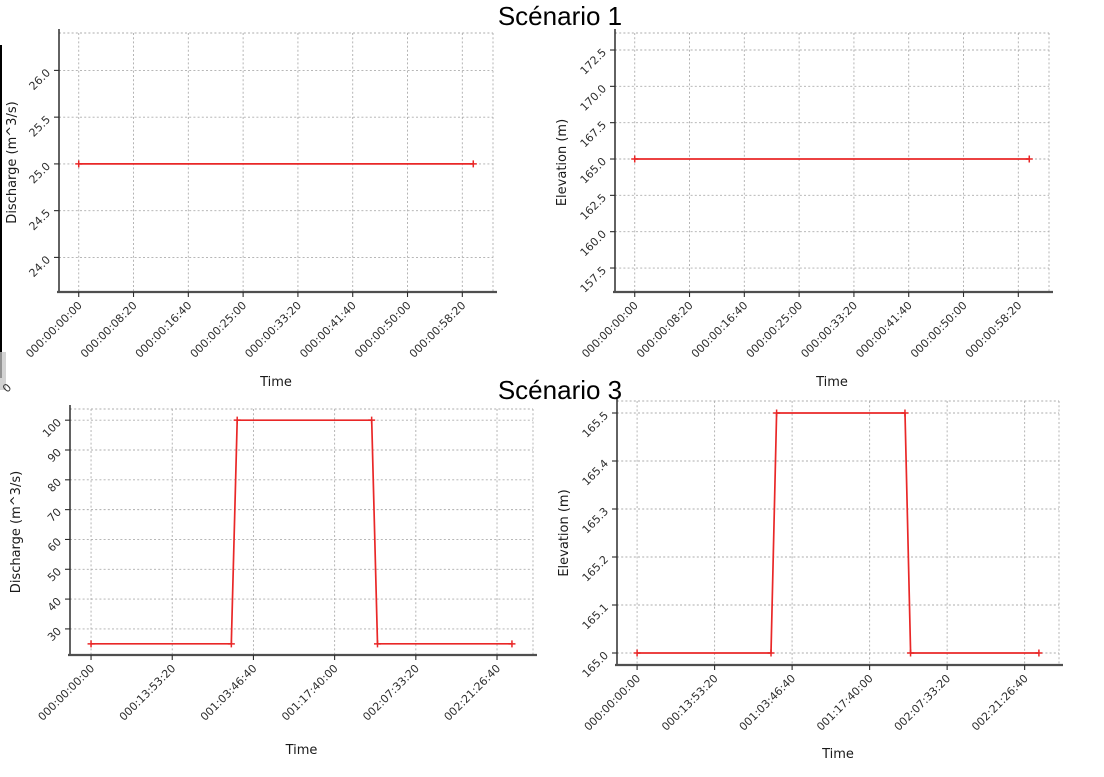  What do you see at coordinates (595, 568) in the screenshot?
I see `y-tick-label: 165.2` at bounding box center [595, 568].